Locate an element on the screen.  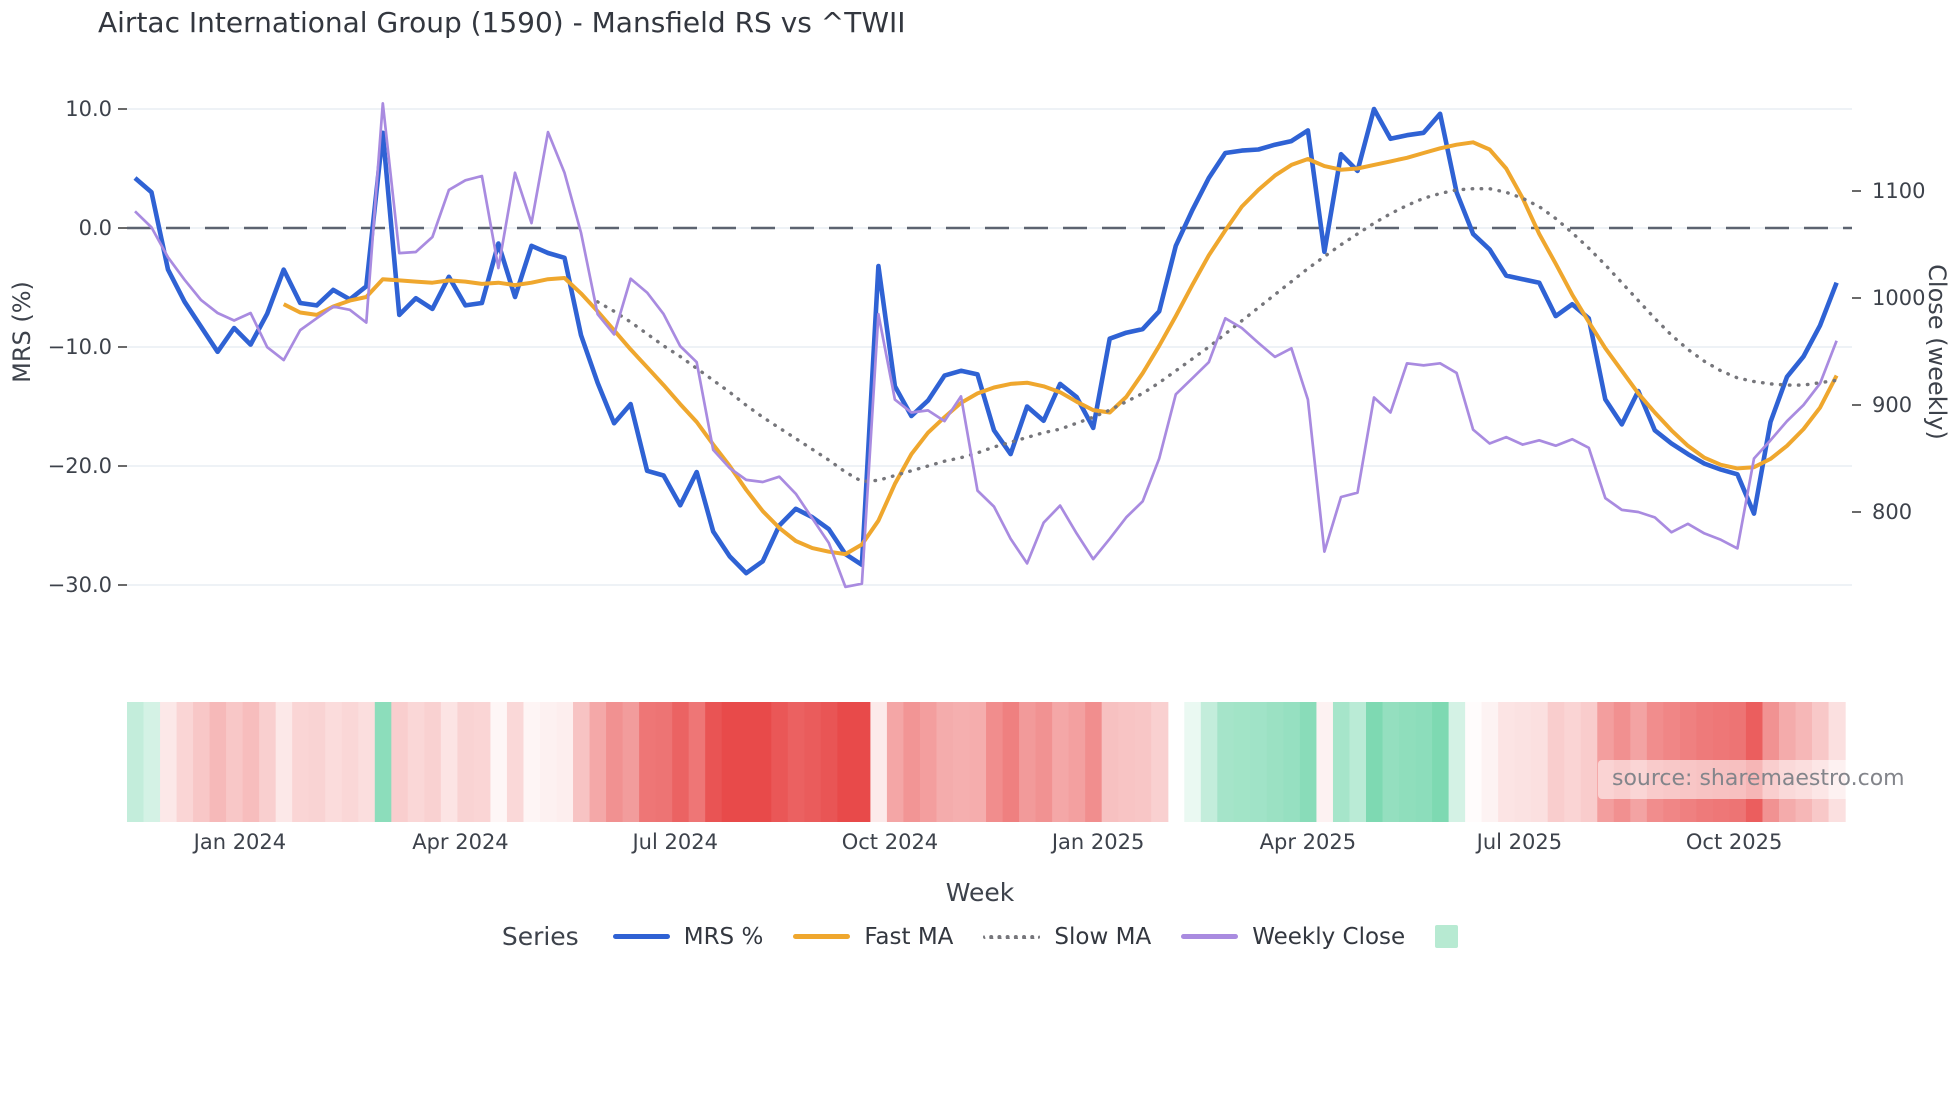
legend: Series MRS % Fast MA Slow MA Weekly Close is located at coordinates (980, 936).